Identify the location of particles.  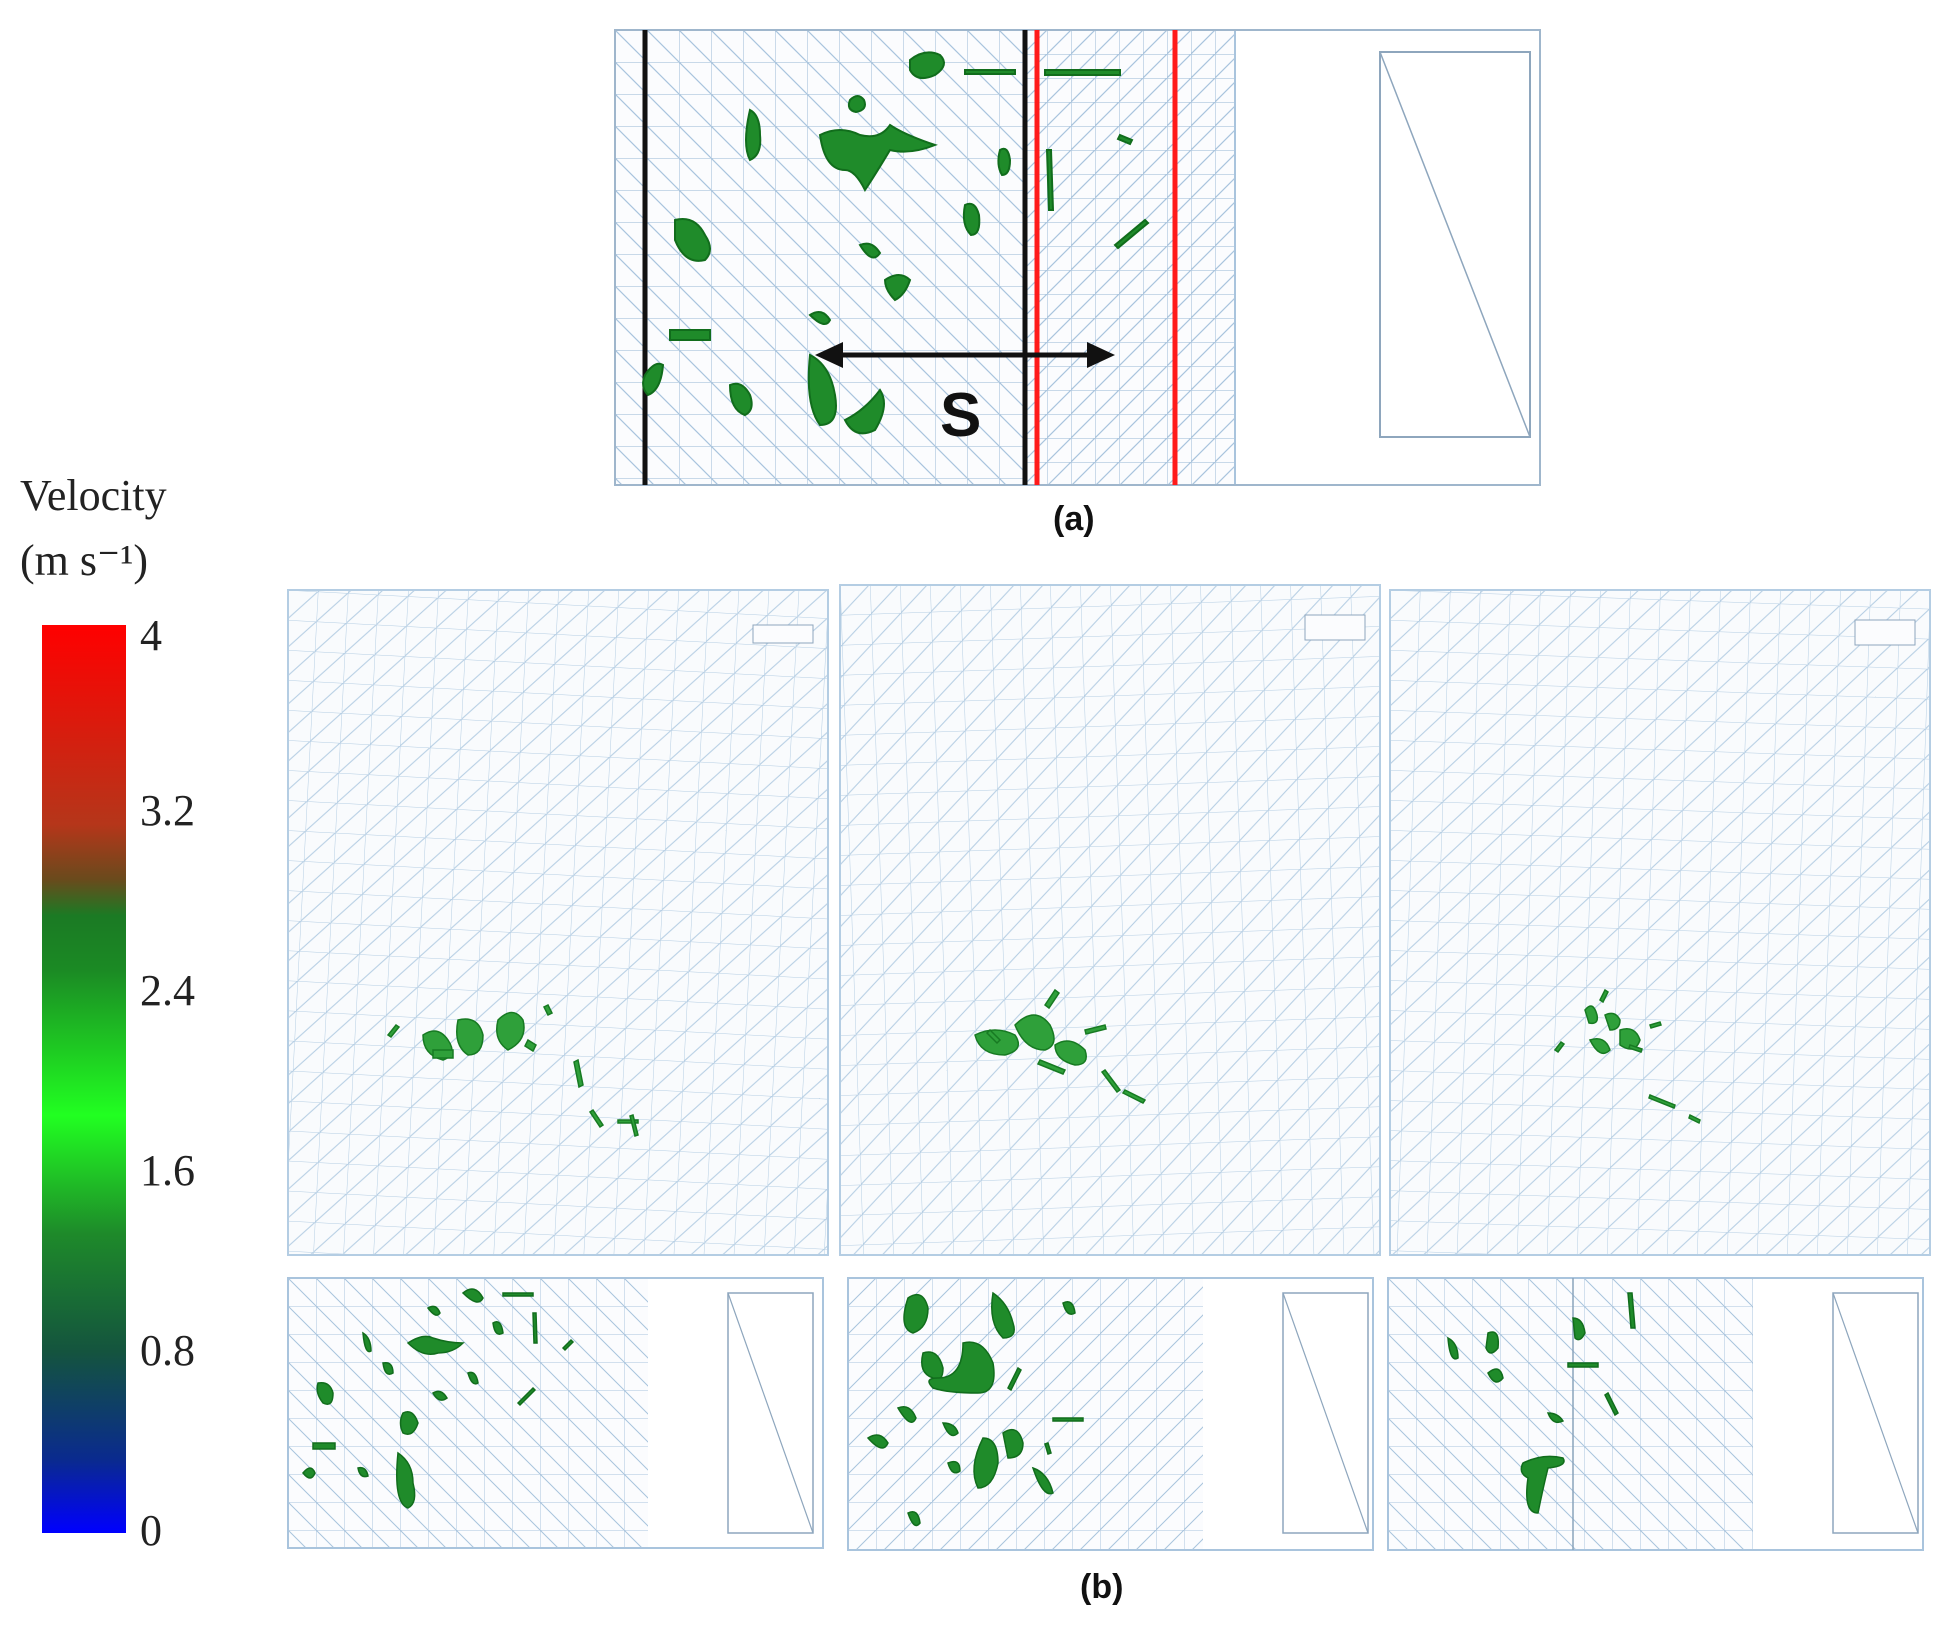
(896, 243).